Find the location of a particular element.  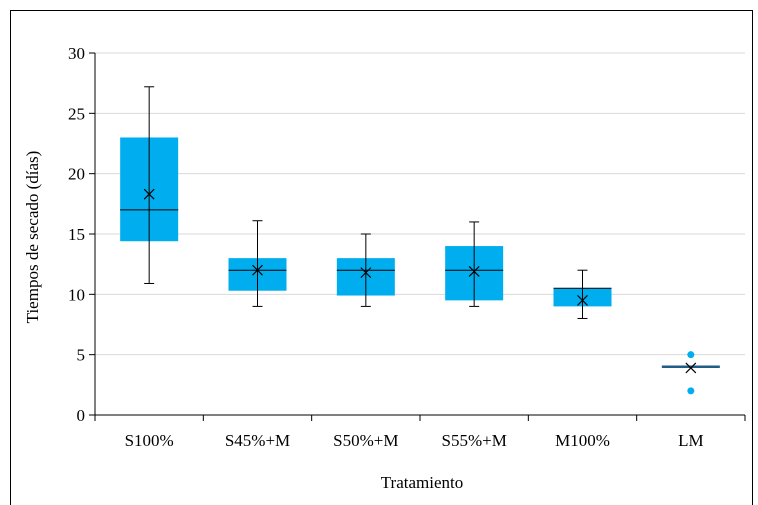

y-tick-label: 15 is located at coordinates (76, 234).